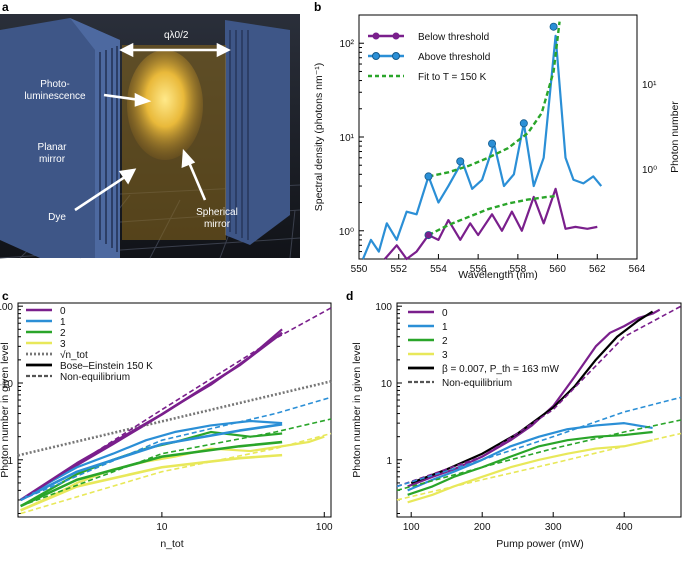 This screenshot has height=565, width=685. What do you see at coordinates (244, 522) in the screenshot?
I see `chart-c-x-ticks: 10 100` at bounding box center [244, 522].